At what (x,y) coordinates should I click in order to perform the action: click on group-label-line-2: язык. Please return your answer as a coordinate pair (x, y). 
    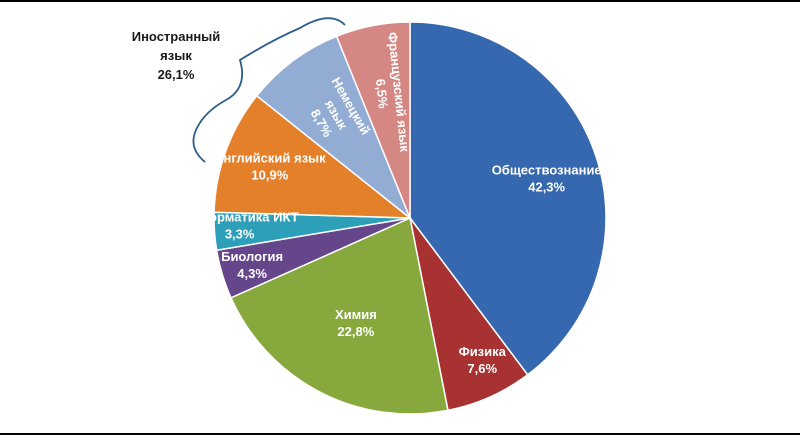
    Looking at the image, I should click on (176, 55).